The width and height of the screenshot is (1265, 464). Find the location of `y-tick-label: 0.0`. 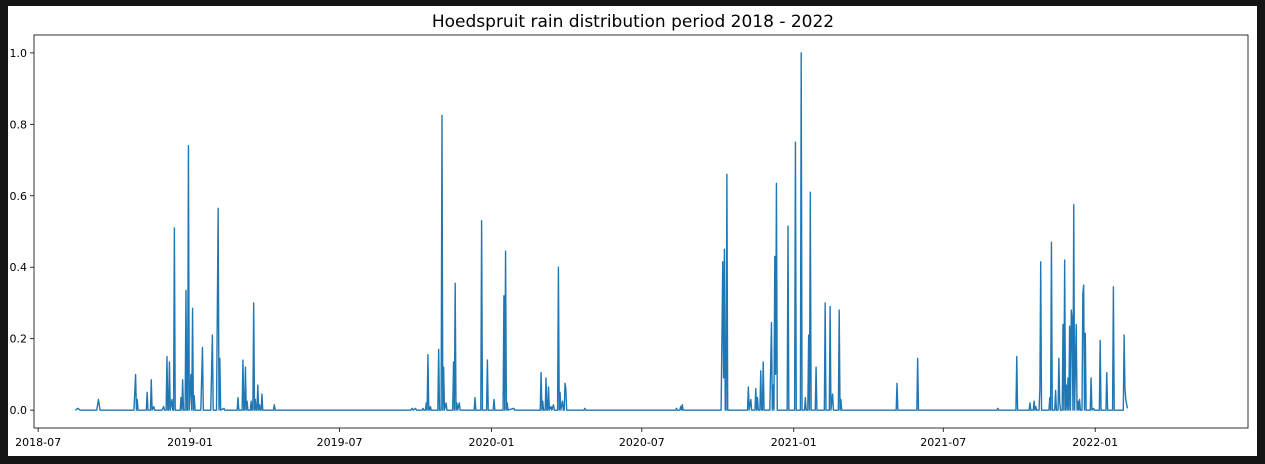

y-tick-label: 0.0 is located at coordinates (19, 410).